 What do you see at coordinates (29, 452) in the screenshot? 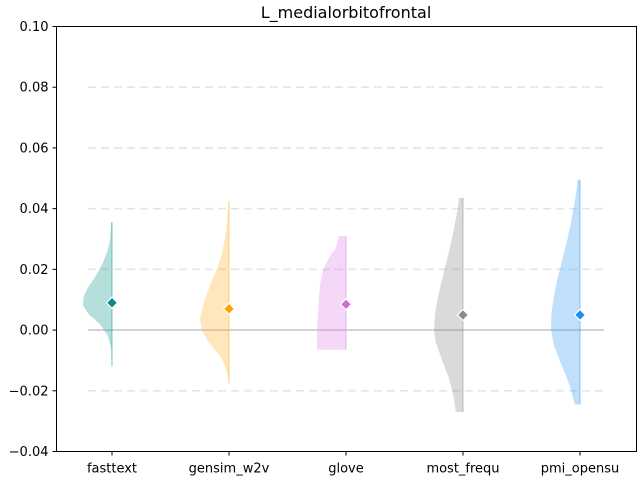
I see `y-tick-label: −0.04` at bounding box center [29, 452].